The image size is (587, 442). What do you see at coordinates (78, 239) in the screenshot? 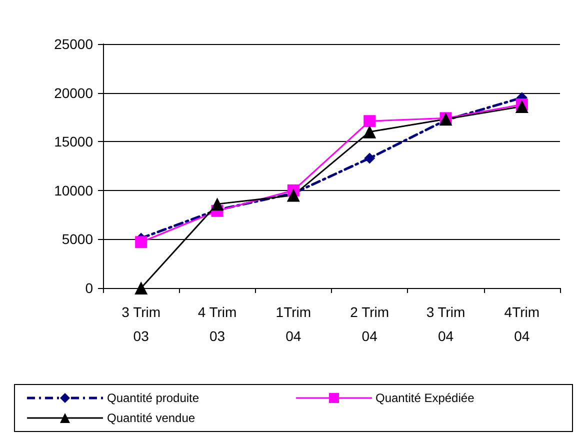
I see `y-tick-label: 5000` at bounding box center [78, 239].